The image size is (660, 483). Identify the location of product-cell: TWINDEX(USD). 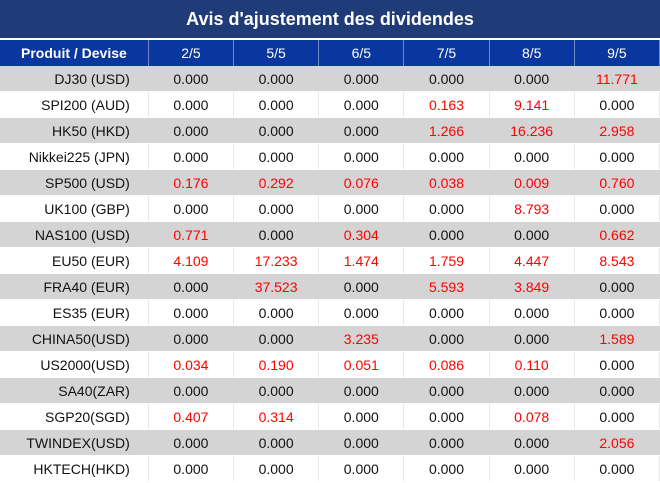
(74, 442).